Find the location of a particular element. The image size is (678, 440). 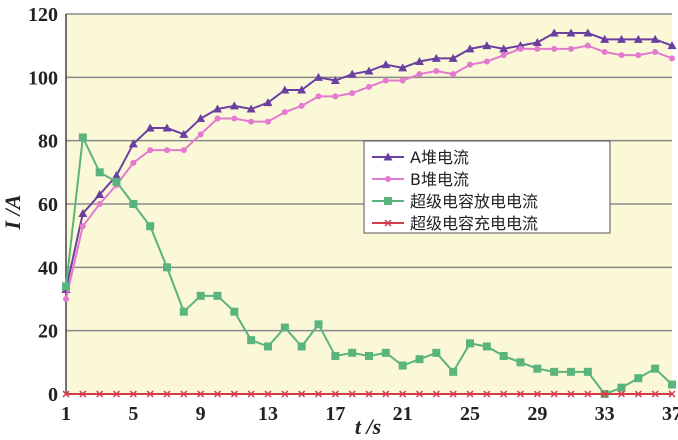

legend-label-a: A堆电流 is located at coordinates (439, 157).